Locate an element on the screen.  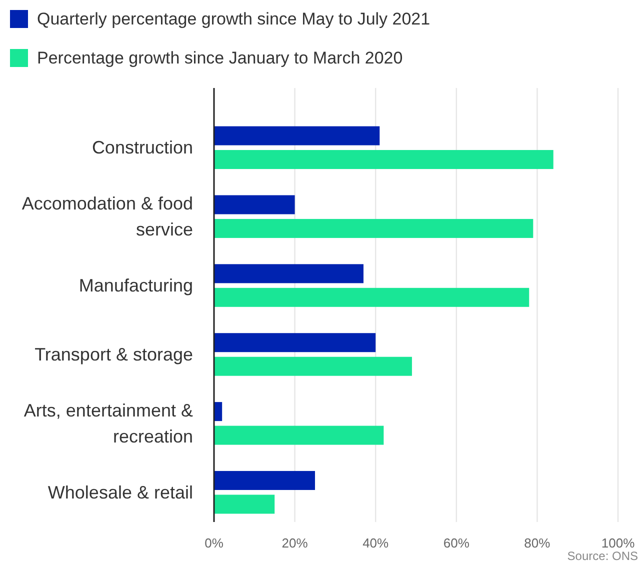
x-tick-label: 60% is located at coordinates (456, 543).